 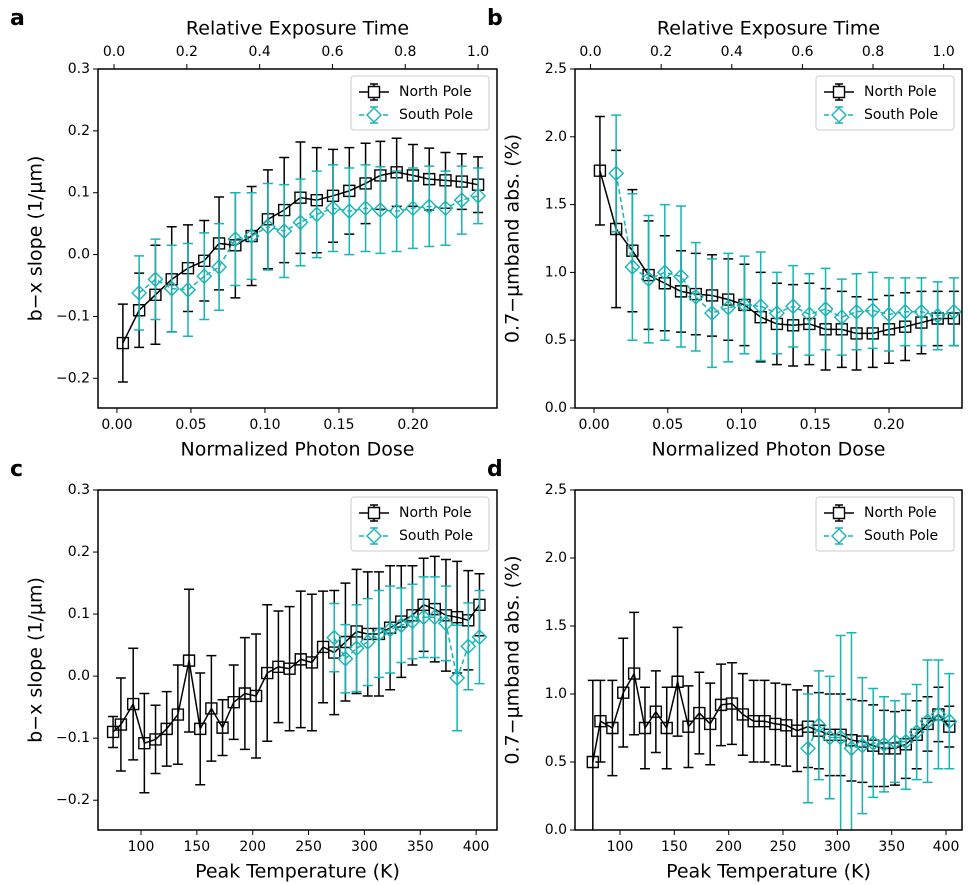 I want to click on x-tick-label: 200, so click(x=728, y=847).